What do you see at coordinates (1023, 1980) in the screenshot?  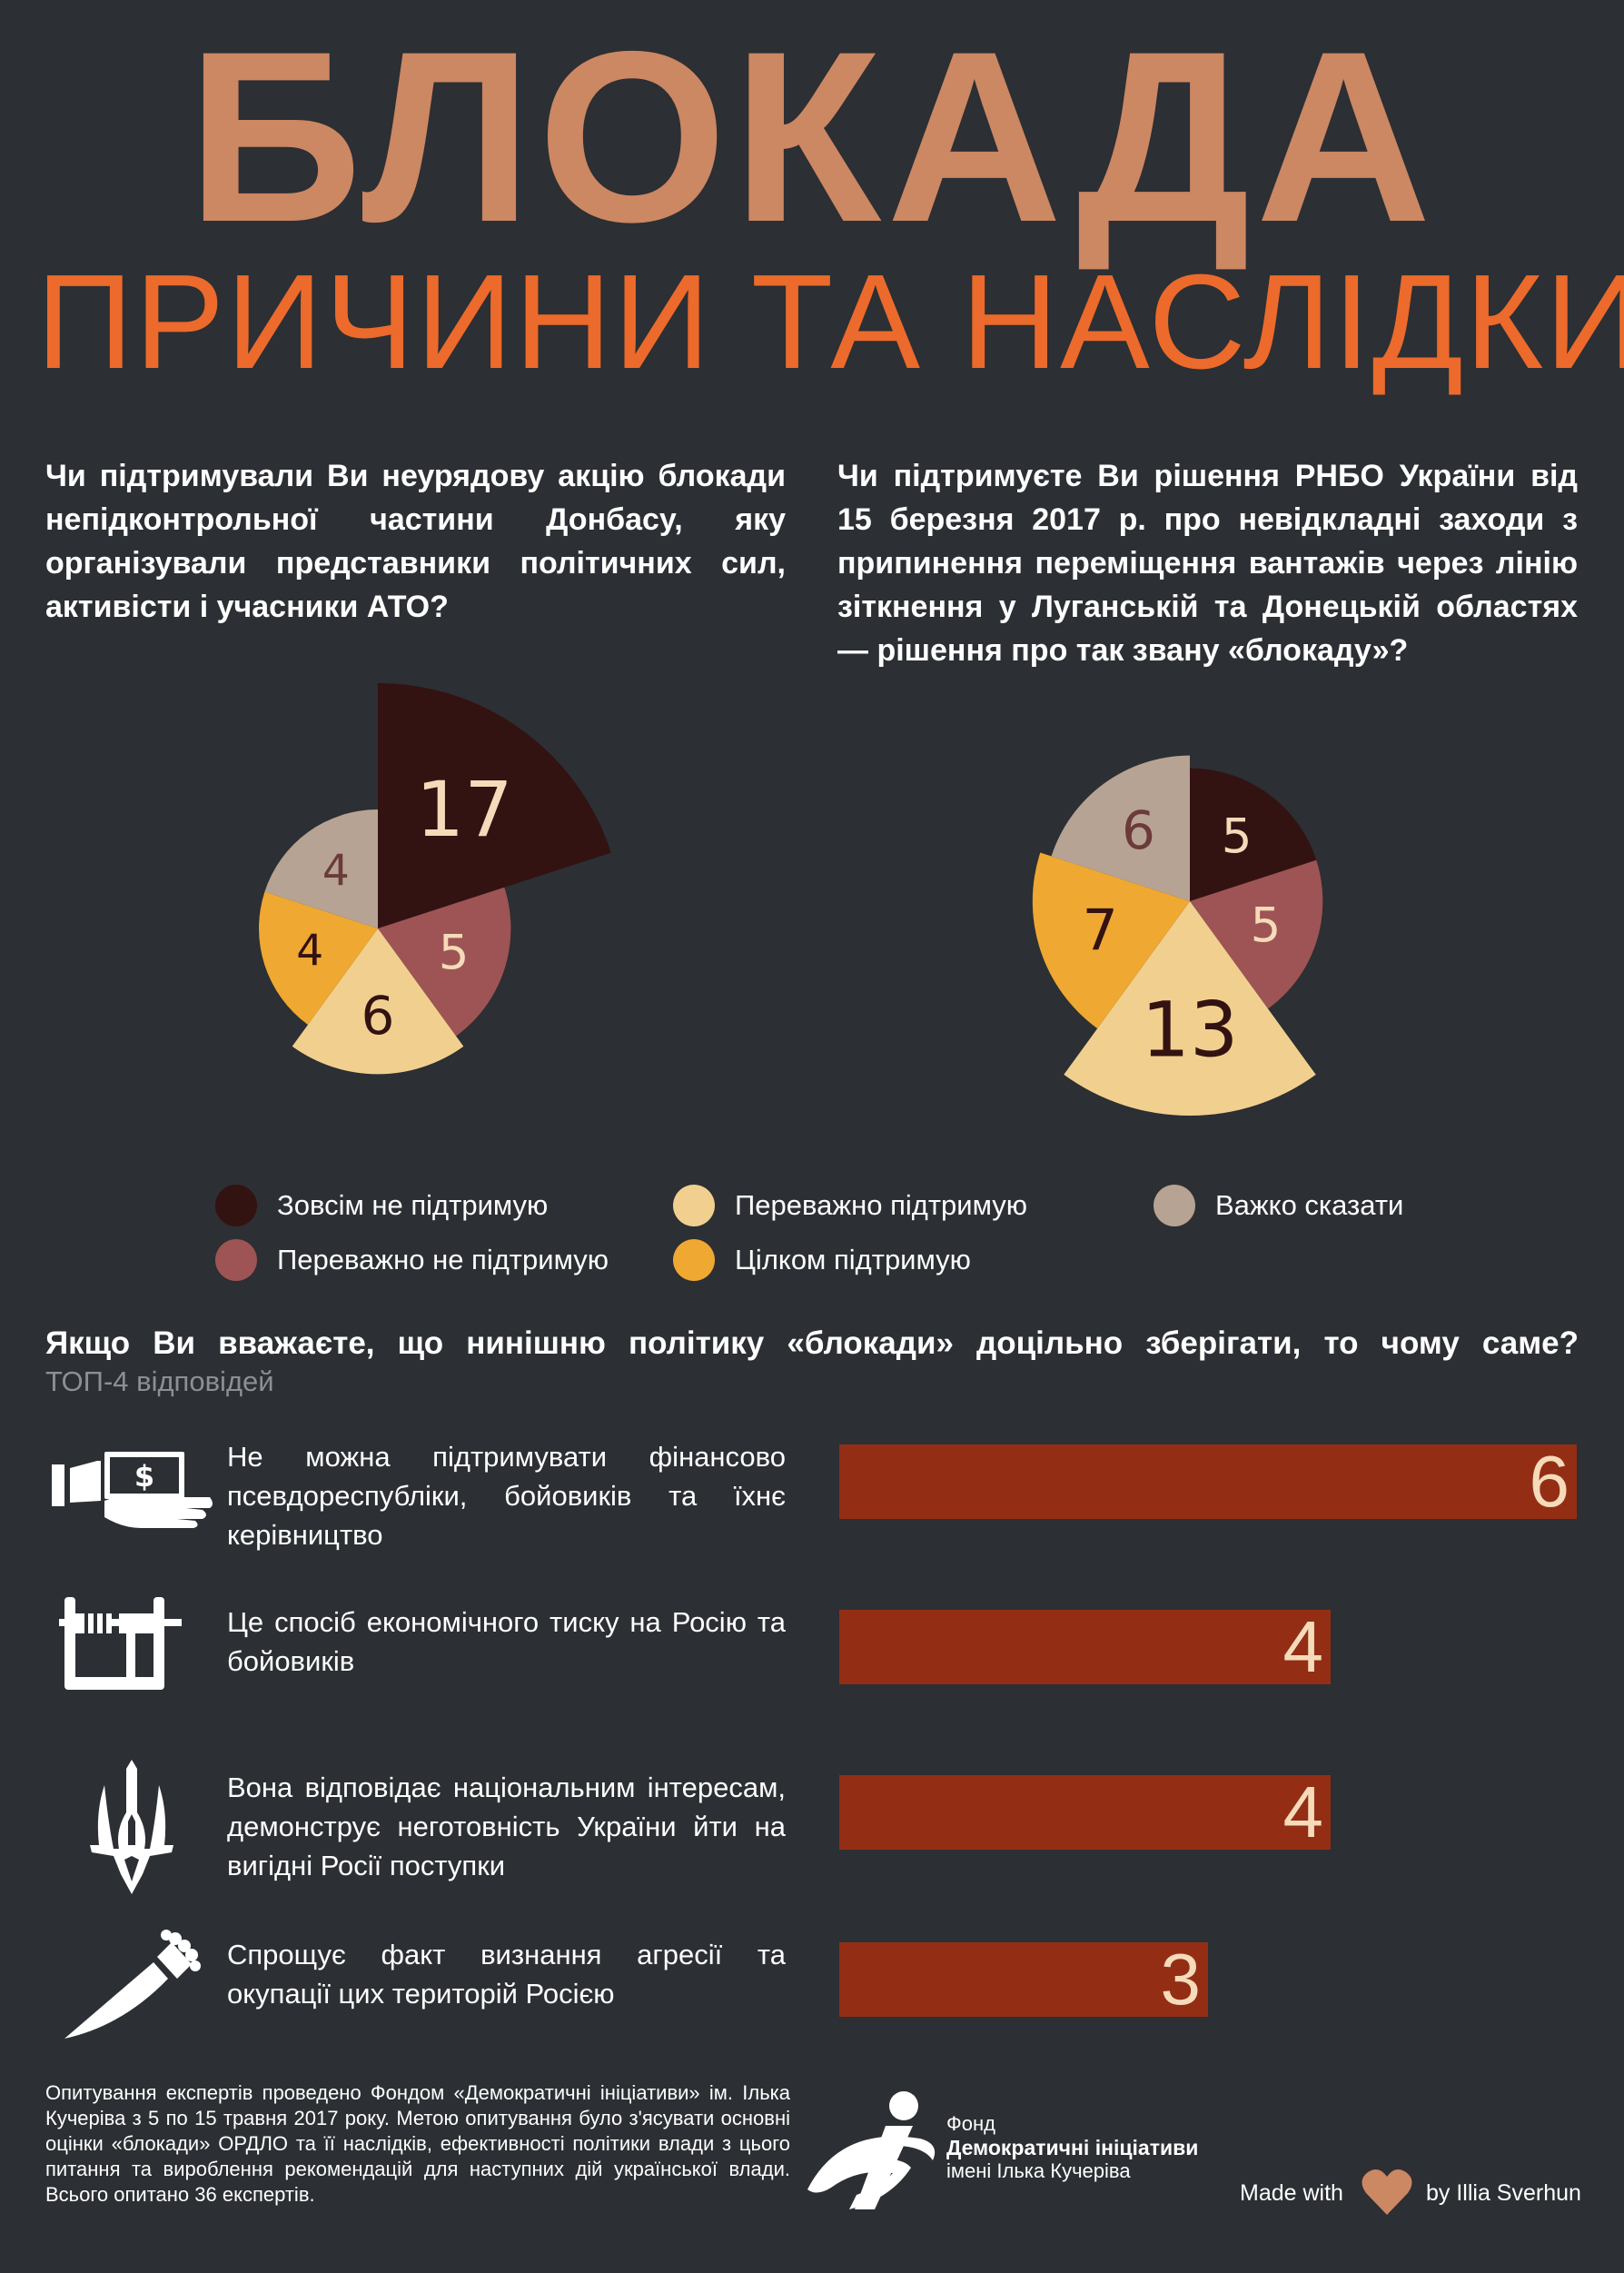 I see `reason-bar-4: 3` at bounding box center [1023, 1980].